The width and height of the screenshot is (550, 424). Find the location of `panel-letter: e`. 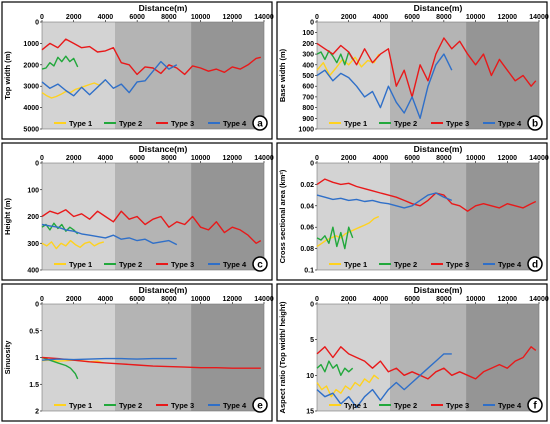

panel-letter: e is located at coordinates (260, 406).